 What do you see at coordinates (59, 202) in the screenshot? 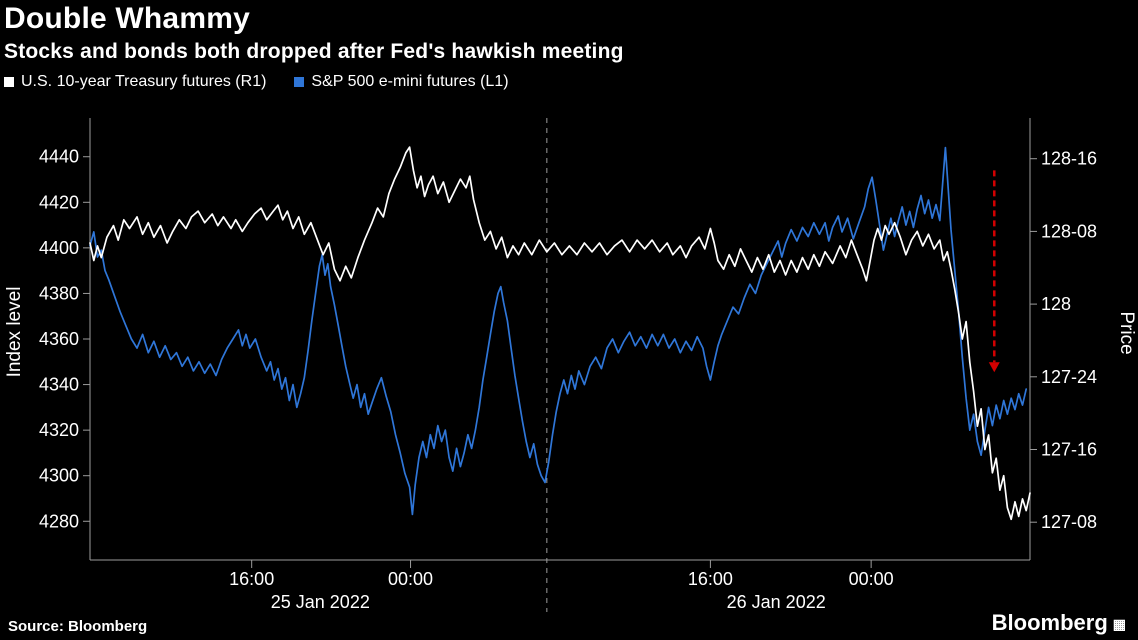
I see `left-axis-tick-label: 4420` at bounding box center [59, 202].